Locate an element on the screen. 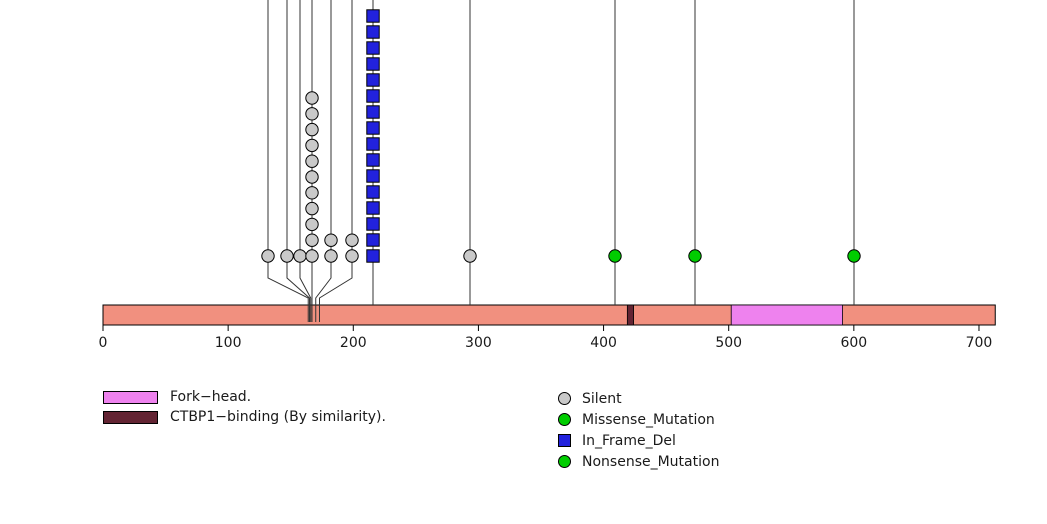 The height and width of the screenshot is (524, 1047). legend-row-forkhead: Fork−head. is located at coordinates (244, 397).